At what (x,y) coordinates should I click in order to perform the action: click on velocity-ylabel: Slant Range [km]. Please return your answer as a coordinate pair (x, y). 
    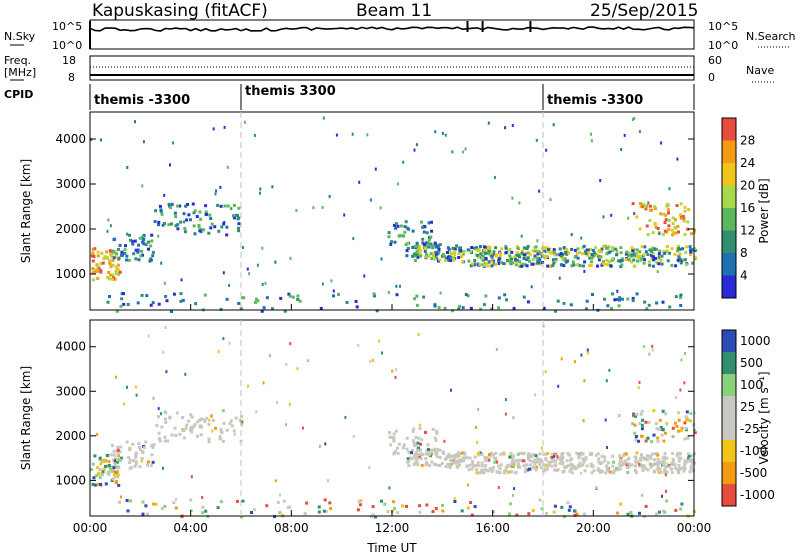
    Looking at the image, I should click on (26, 418).